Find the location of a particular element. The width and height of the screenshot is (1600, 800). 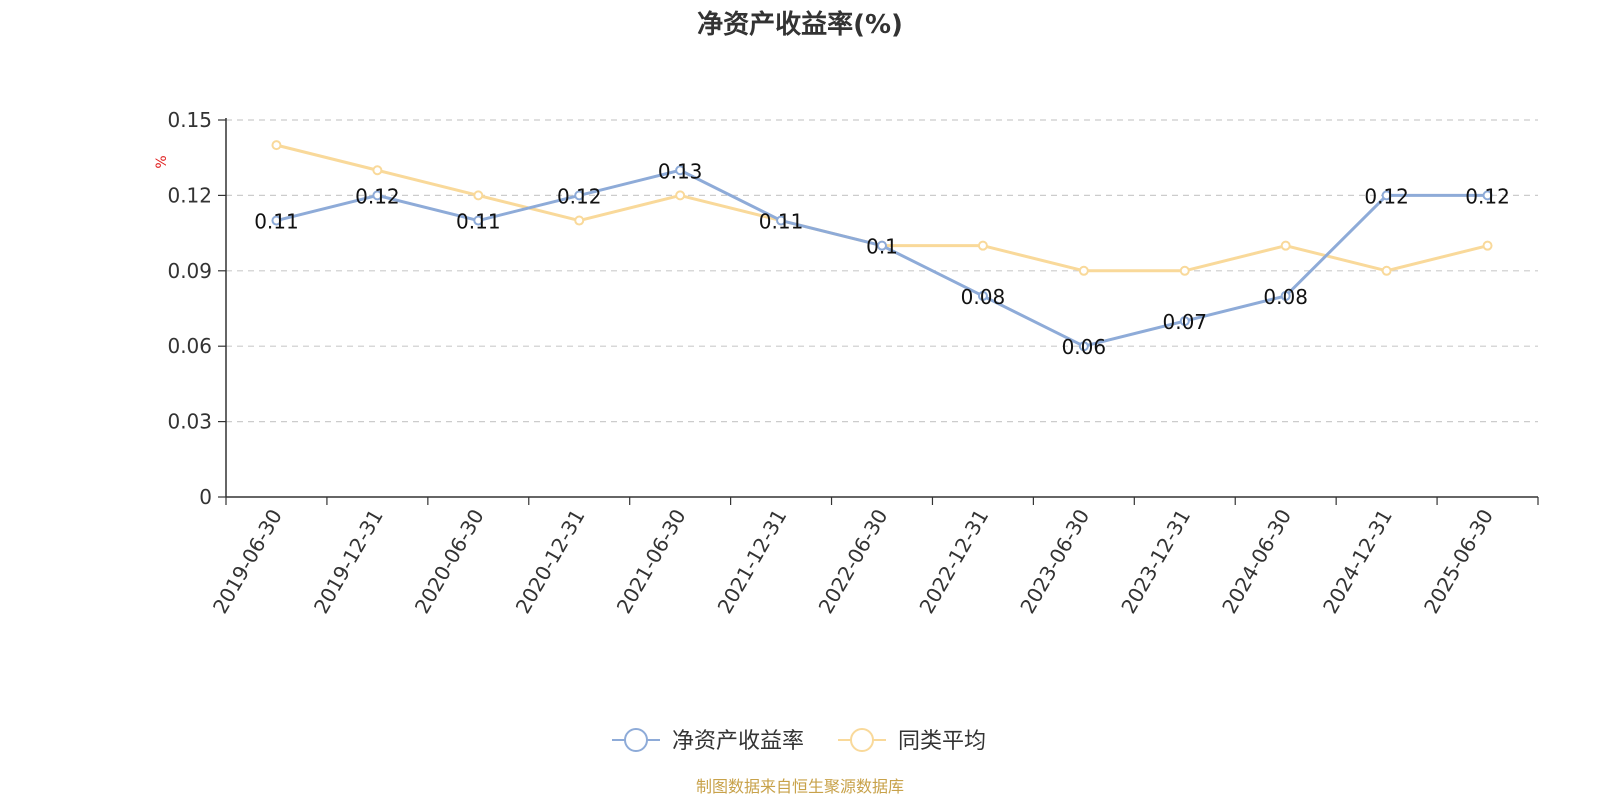

x-tick-label: 2023-12-31 is located at coordinates (1155, 561).